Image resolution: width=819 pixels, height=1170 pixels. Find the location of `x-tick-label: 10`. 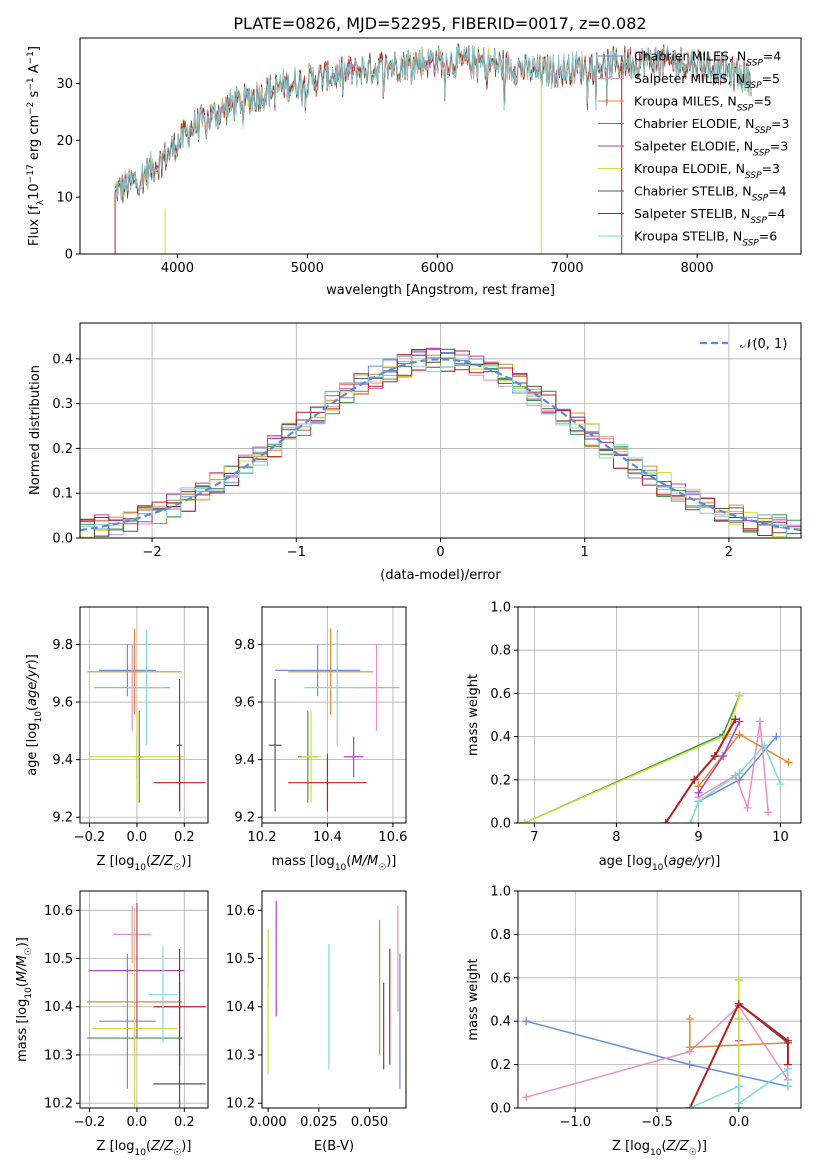

x-tick-label: 10 is located at coordinates (780, 837).